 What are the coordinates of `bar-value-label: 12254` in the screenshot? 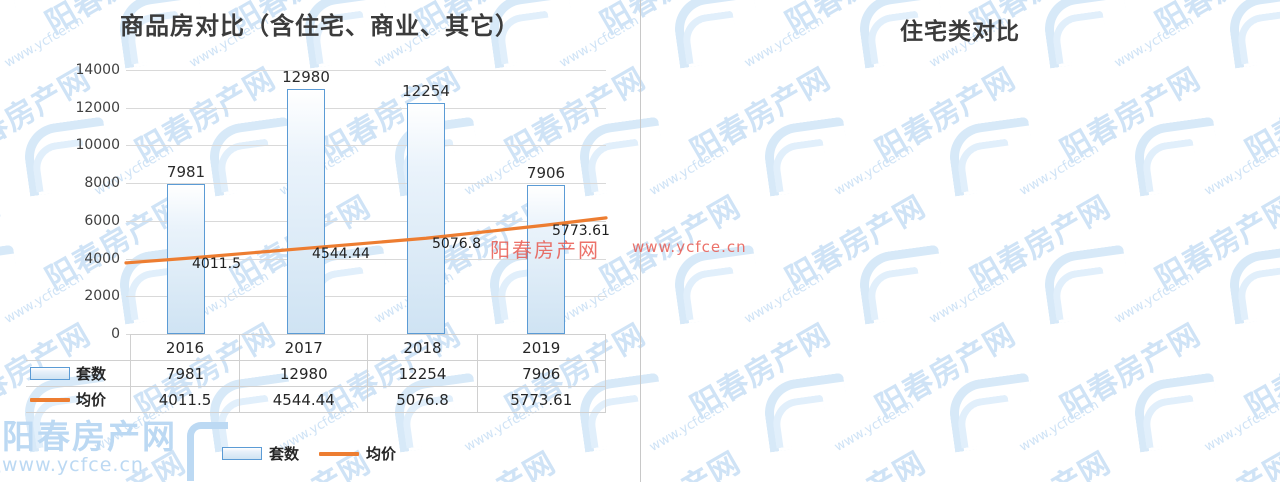 It's located at (426, 90).